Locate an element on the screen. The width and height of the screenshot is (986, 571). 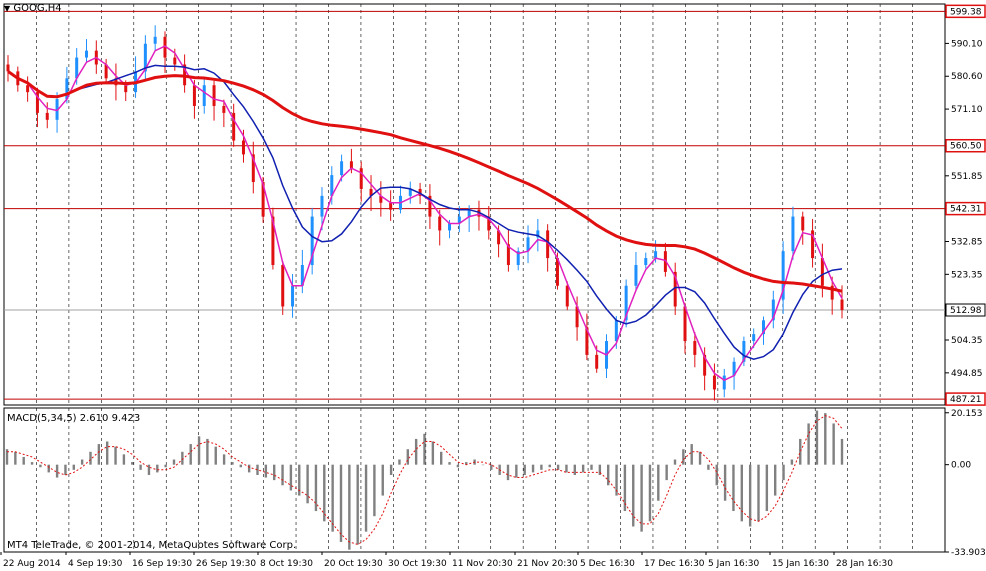
x-tick-label: 16 Sep 19:30 is located at coordinates (162, 564).